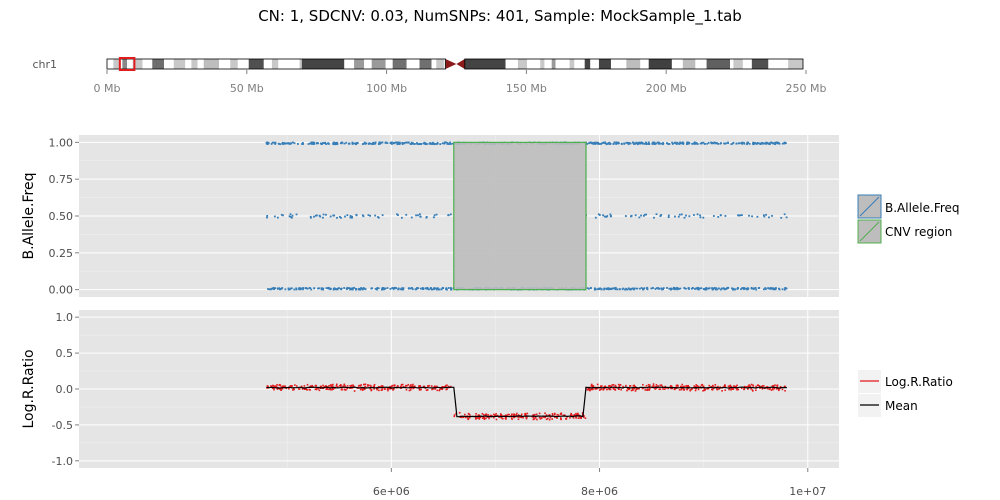 The image size is (1000, 500). Describe the element at coordinates (451, 64) in the screenshot. I see `centromere-left` at that location.